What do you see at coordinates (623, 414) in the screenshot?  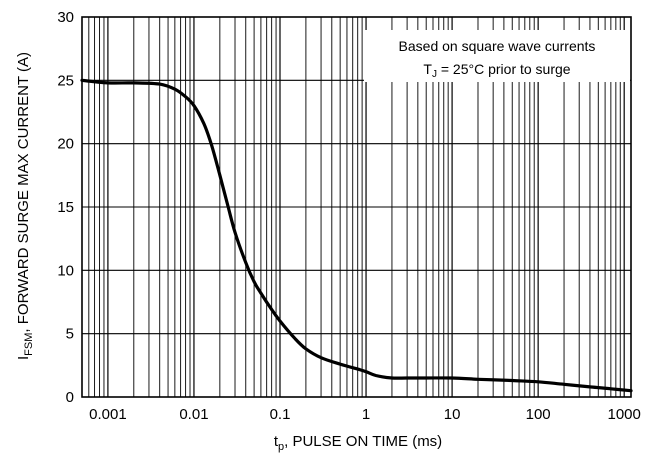 I see `x-tick-label: 1000` at bounding box center [623, 414].